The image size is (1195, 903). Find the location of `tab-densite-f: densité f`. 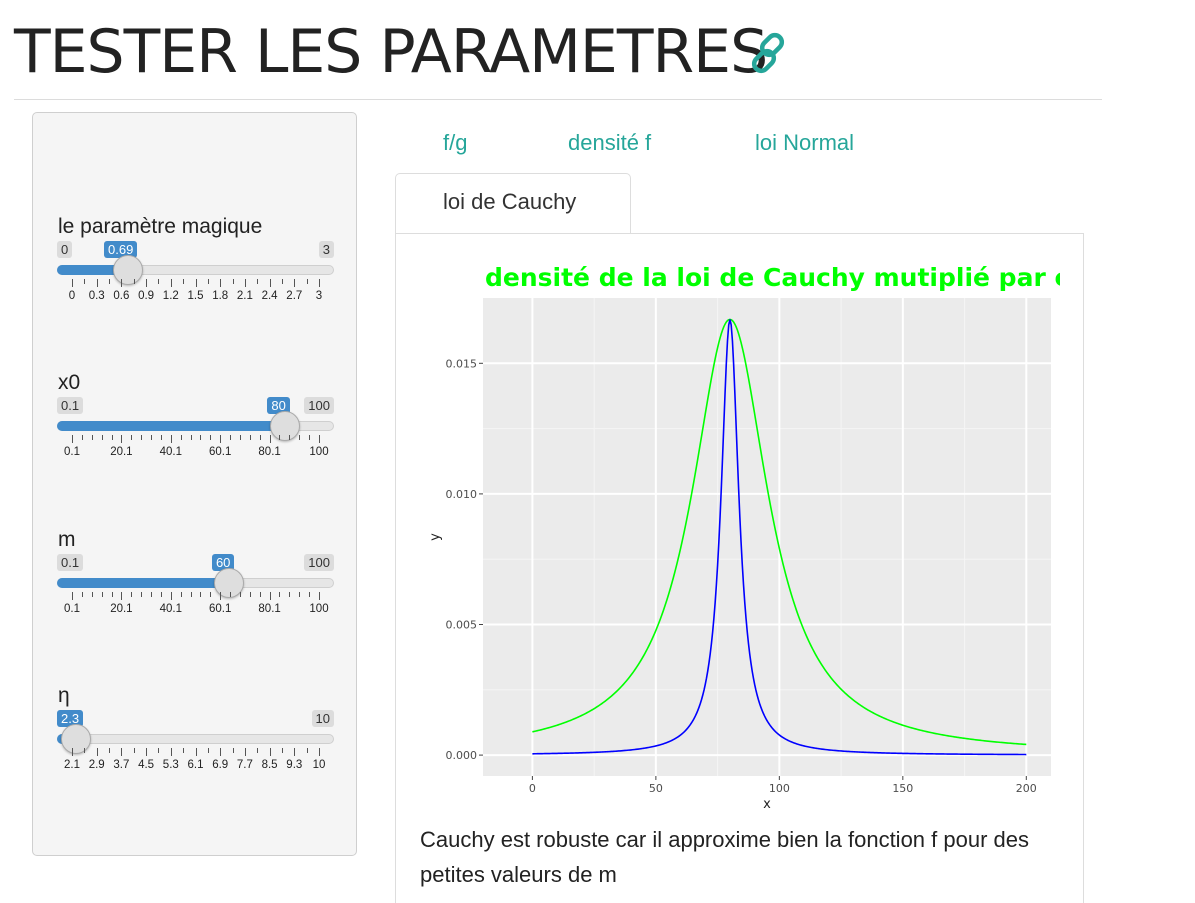

tab-densite-f: densité f is located at coordinates (610, 142).